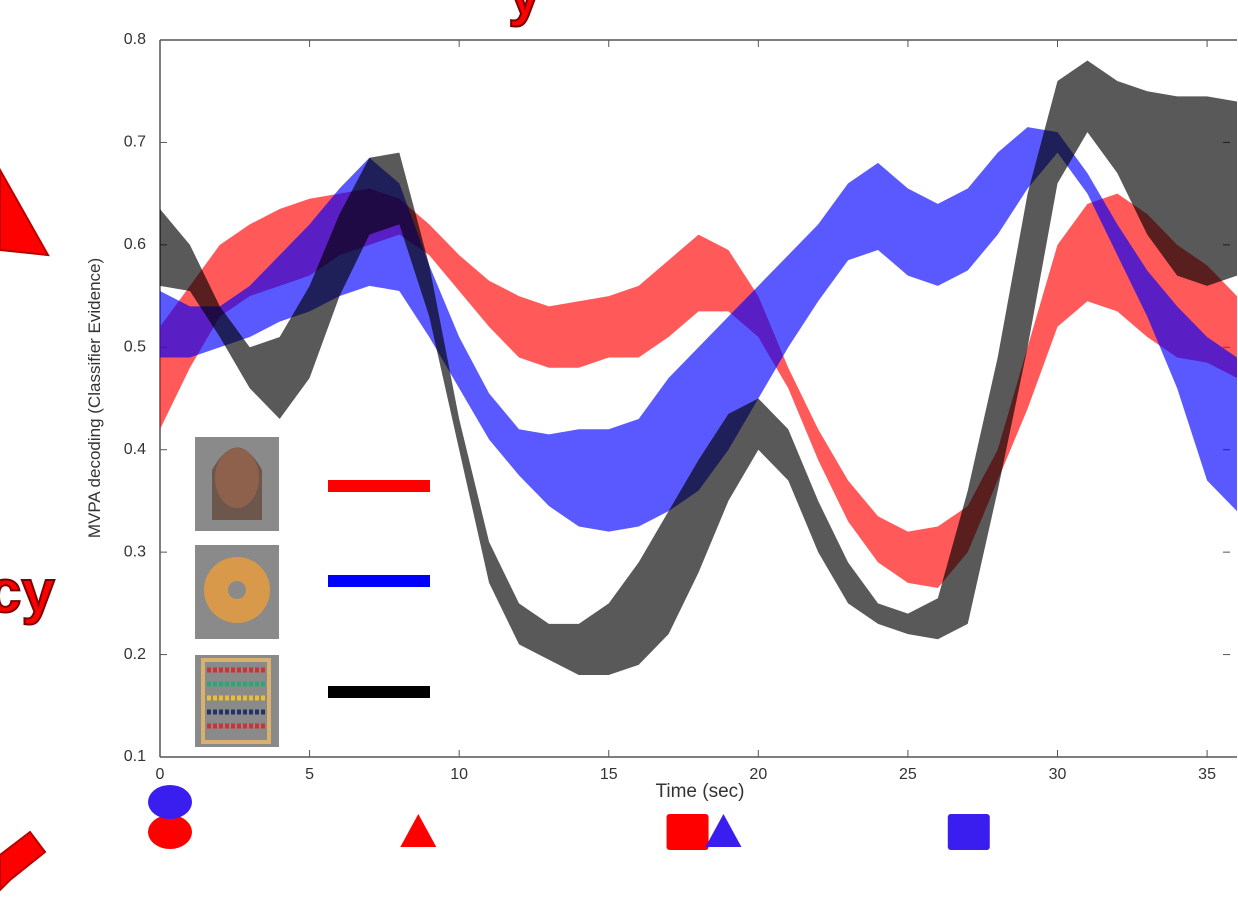 Image resolution: width=1238 pixels, height=902 pixels. I want to click on x-tick-label: 25, so click(908, 774).